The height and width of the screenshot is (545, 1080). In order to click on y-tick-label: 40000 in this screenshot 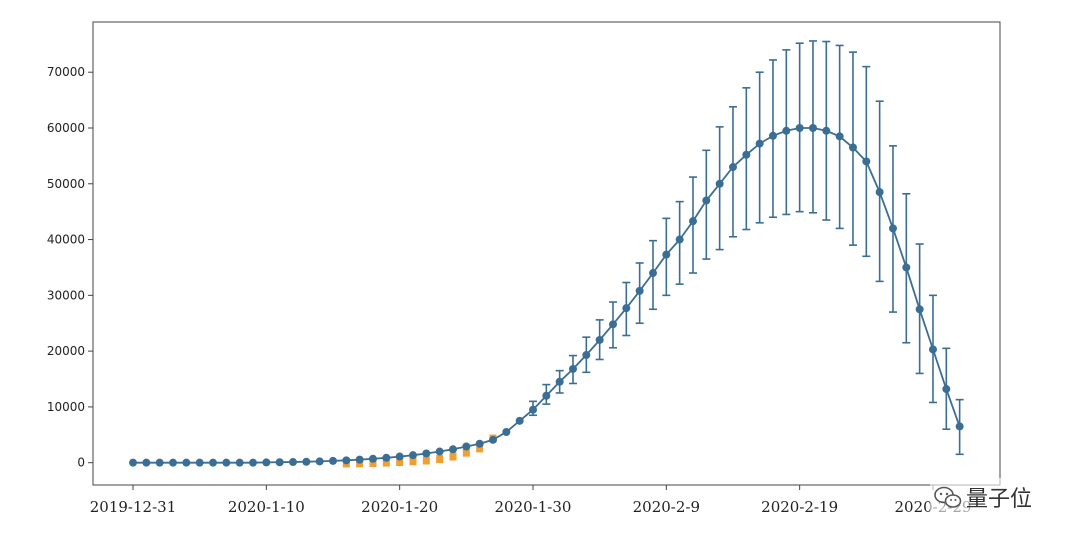, I will do `click(66, 240)`.